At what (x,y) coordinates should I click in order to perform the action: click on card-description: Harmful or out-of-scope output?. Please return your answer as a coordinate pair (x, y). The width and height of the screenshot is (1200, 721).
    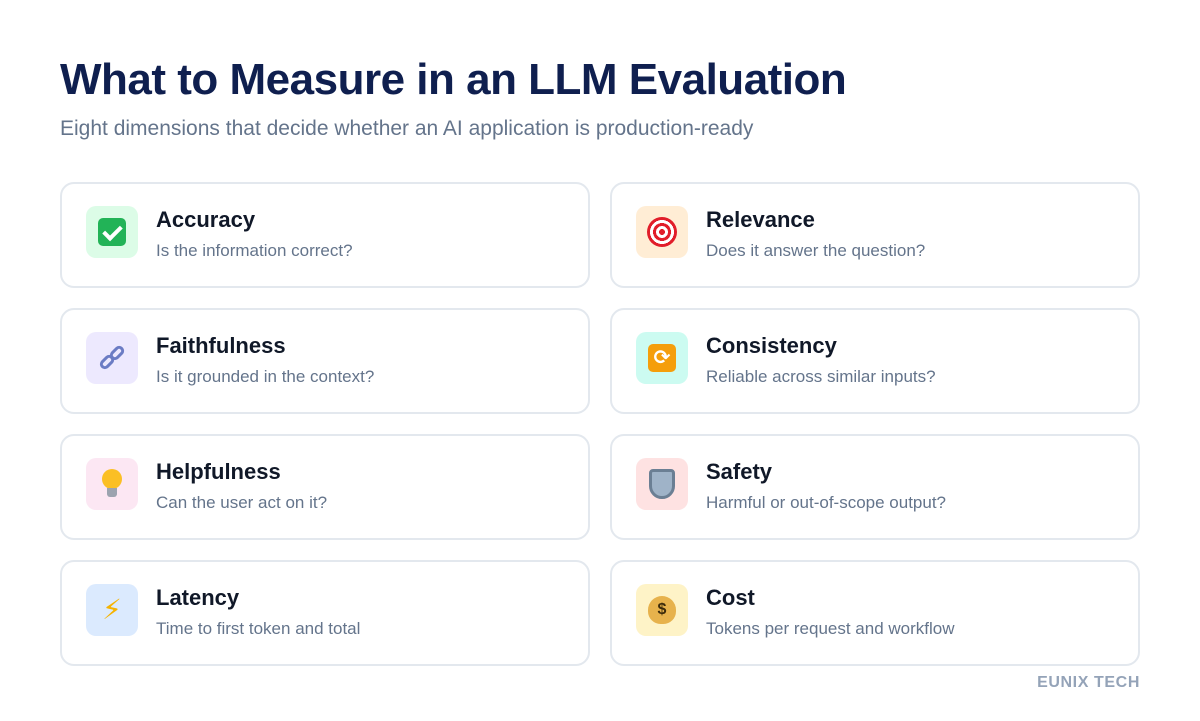
    Looking at the image, I should click on (826, 502).